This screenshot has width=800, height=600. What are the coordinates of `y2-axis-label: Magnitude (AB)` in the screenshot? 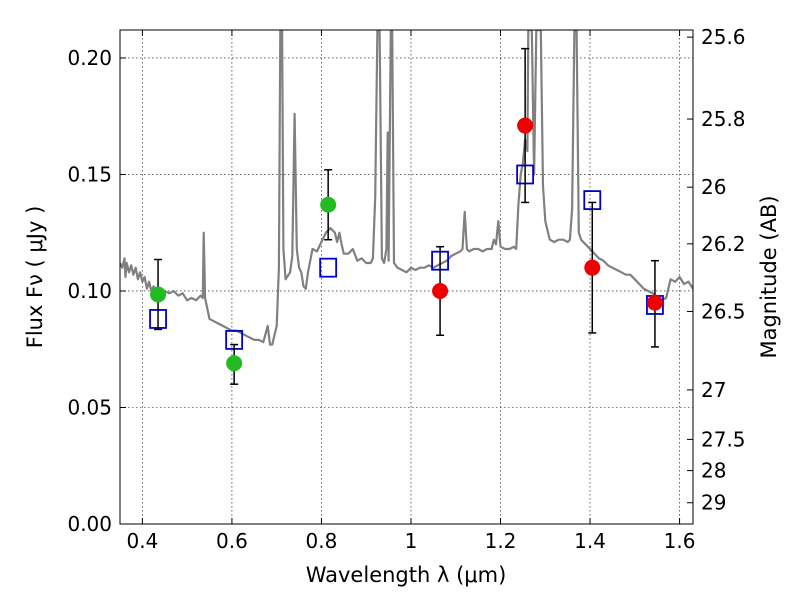 It's located at (769, 276).